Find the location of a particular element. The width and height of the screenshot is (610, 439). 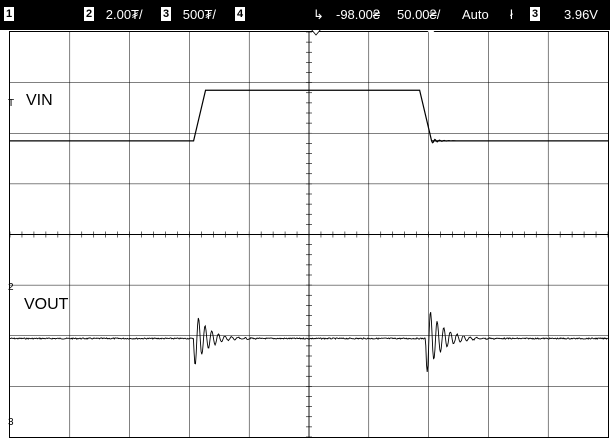

timebase: 50.00₴/ is located at coordinates (419, 14).